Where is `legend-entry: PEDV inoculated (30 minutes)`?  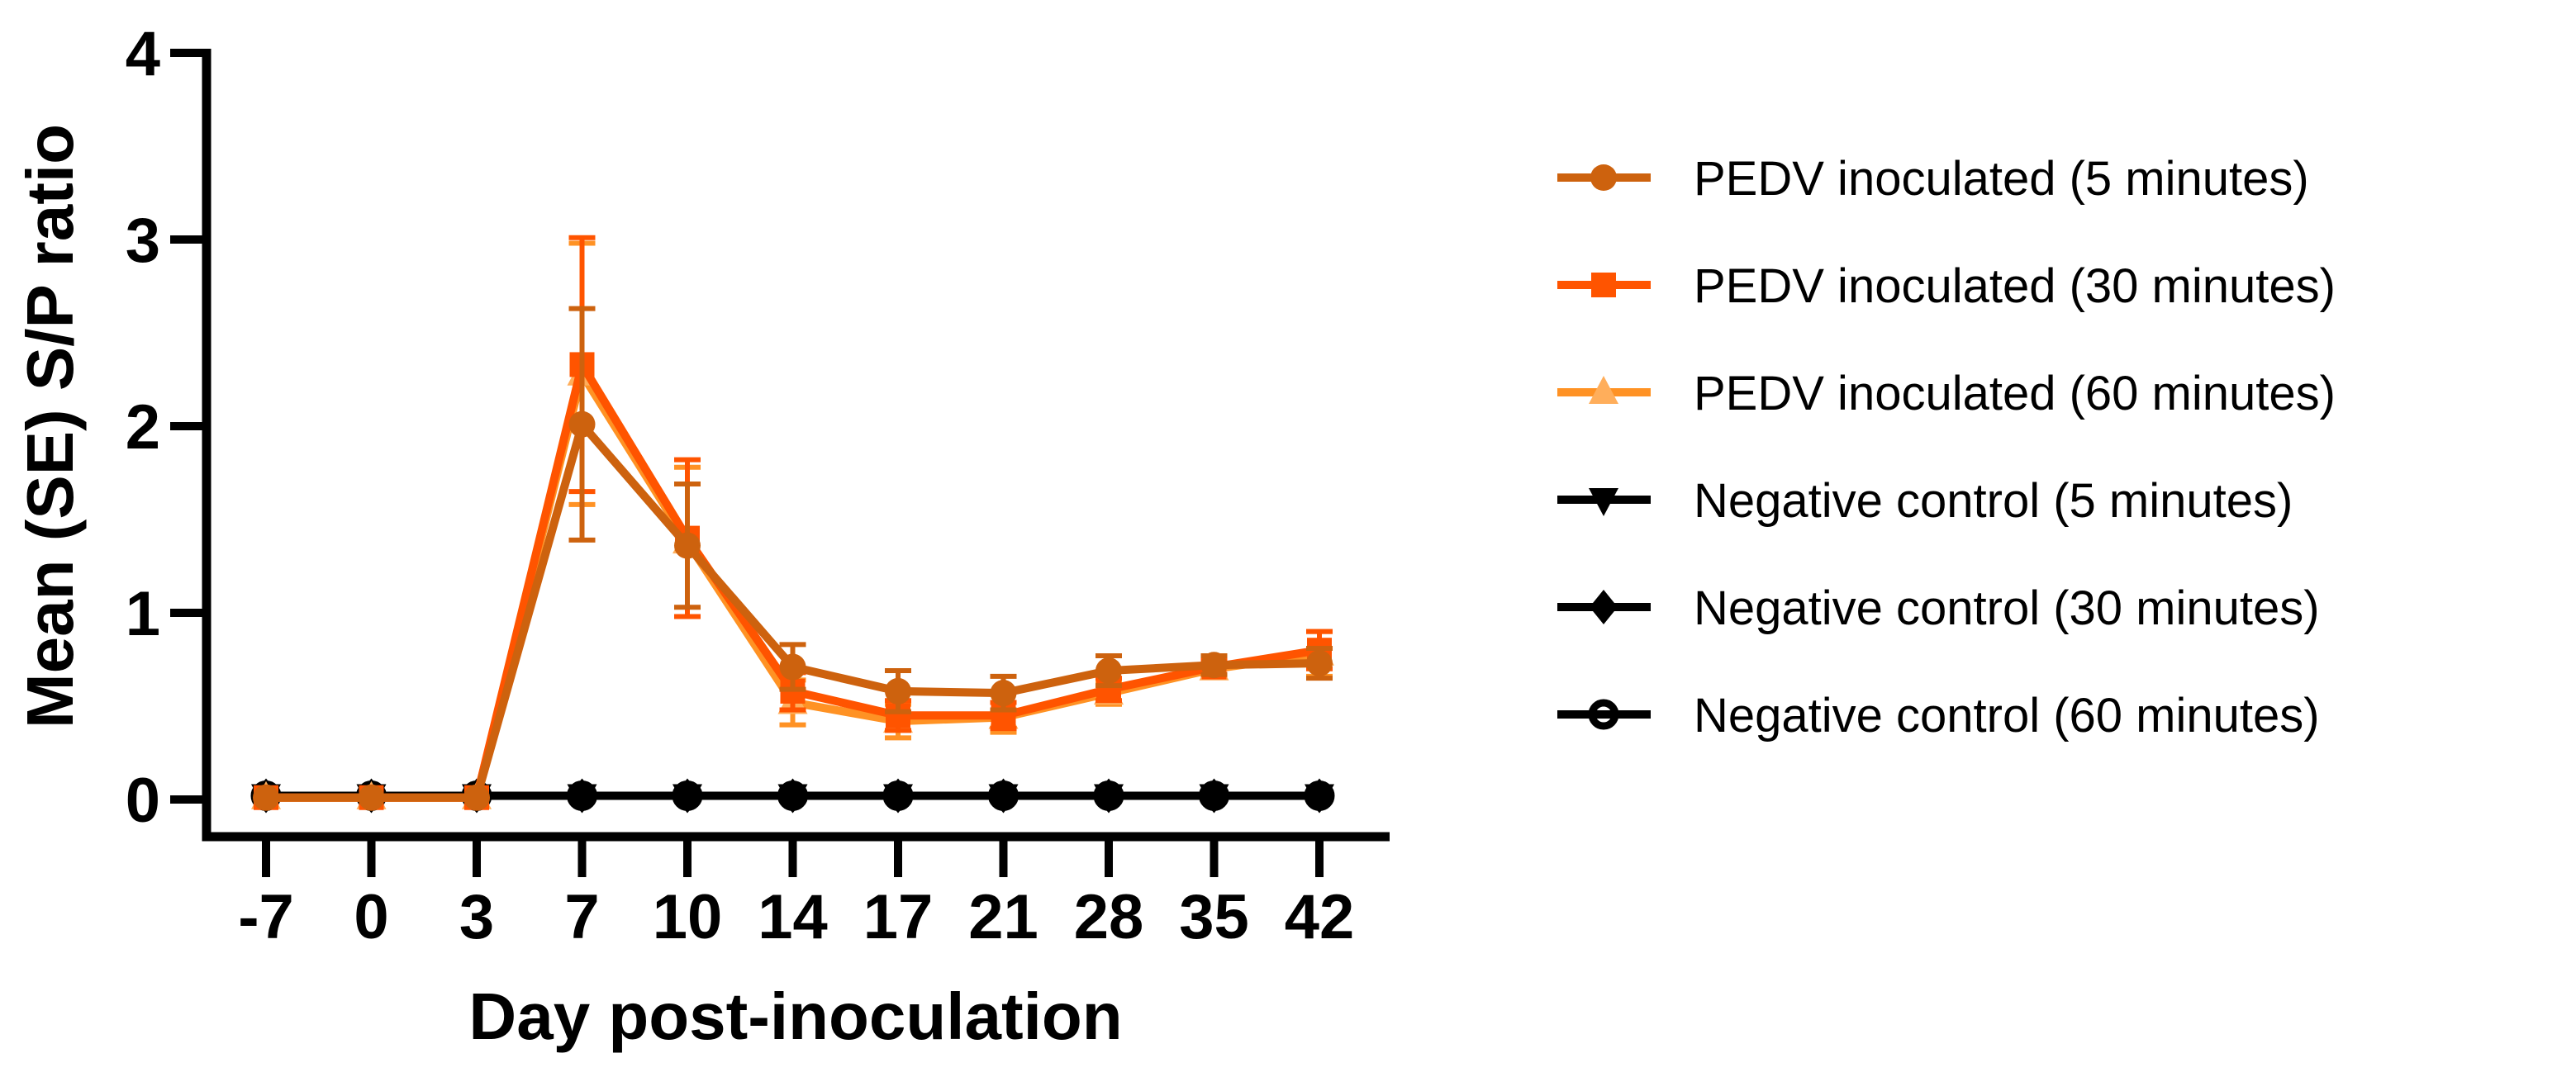
legend-entry: PEDV inoculated (30 minutes) is located at coordinates (1946, 286).